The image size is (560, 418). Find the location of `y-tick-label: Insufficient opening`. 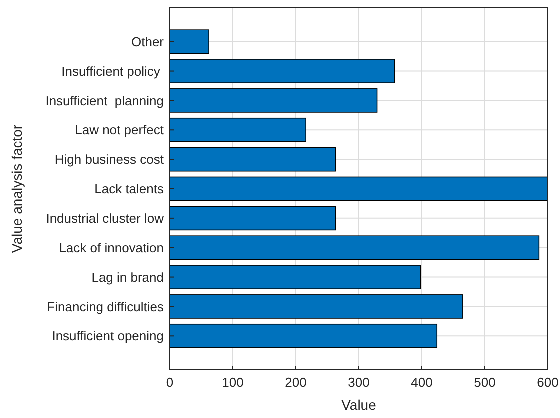

y-tick-label: Insufficient opening is located at coordinates (108, 336).